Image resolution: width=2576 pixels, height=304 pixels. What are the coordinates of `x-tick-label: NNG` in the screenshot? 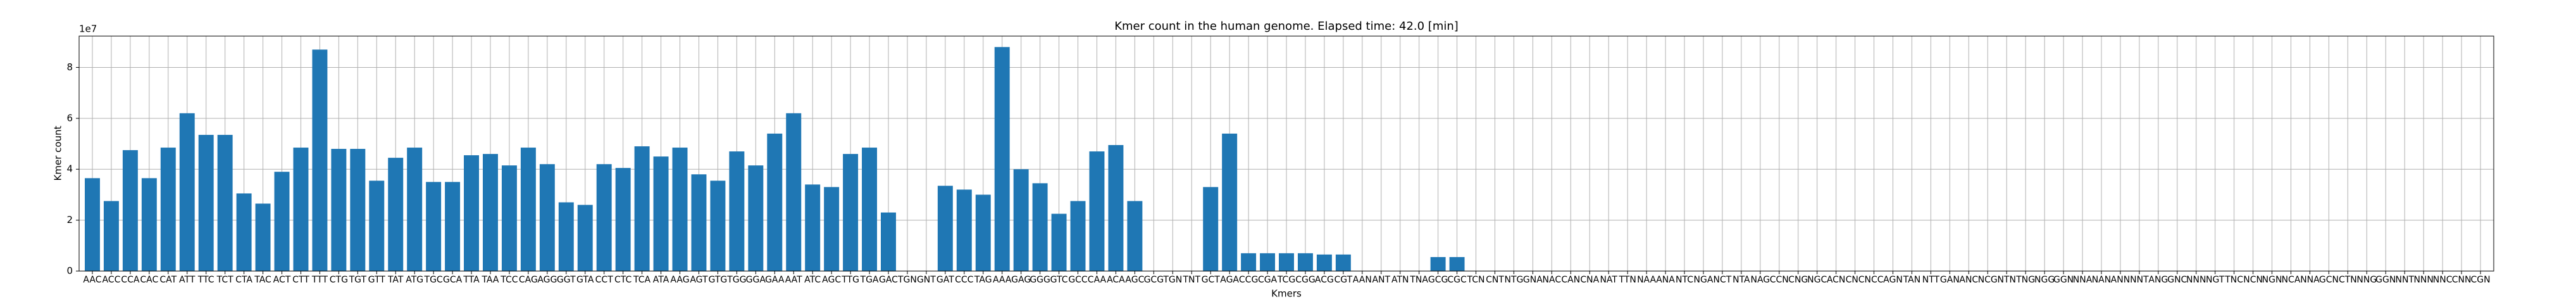 It's located at (2366, 280).